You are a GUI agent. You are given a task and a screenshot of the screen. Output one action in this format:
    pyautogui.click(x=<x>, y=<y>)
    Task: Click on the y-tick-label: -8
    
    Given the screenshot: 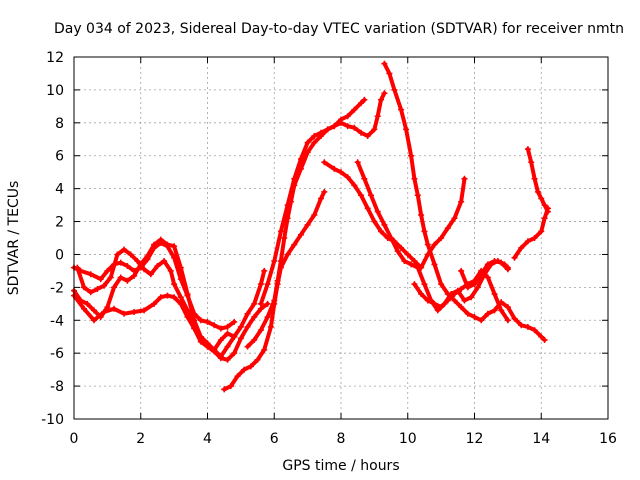 What is the action you would take?
    pyautogui.click(x=57, y=387)
    